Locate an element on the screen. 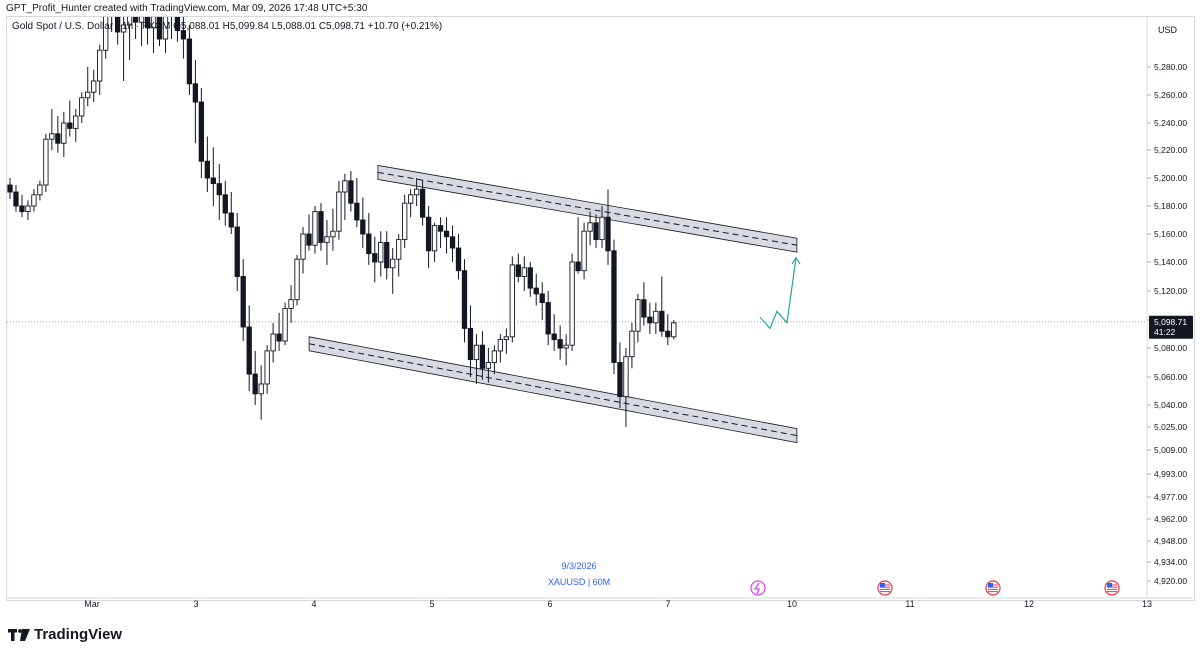 This screenshot has height=654, width=1200. x-tick-label: 11 is located at coordinates (909, 604).